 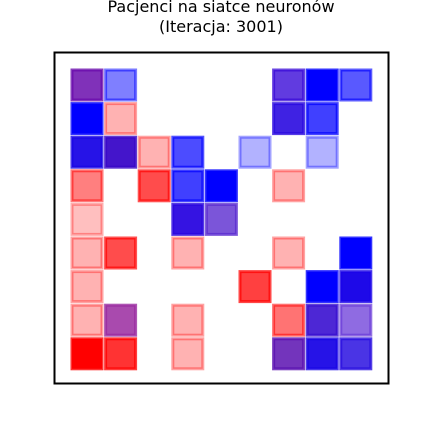 What do you see at coordinates (188, 152) in the screenshot?
I see `grid-cell-r2-c3` at bounding box center [188, 152].